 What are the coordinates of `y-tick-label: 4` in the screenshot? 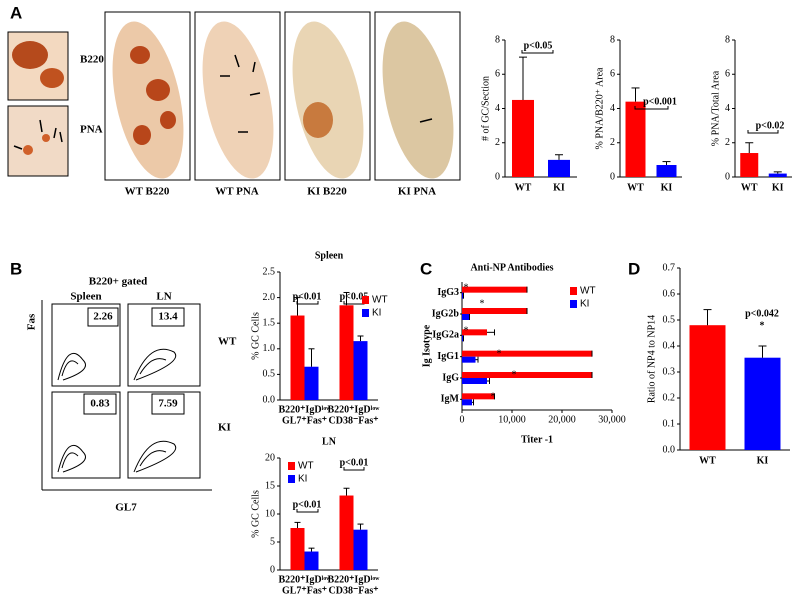 It's located at (612, 108).